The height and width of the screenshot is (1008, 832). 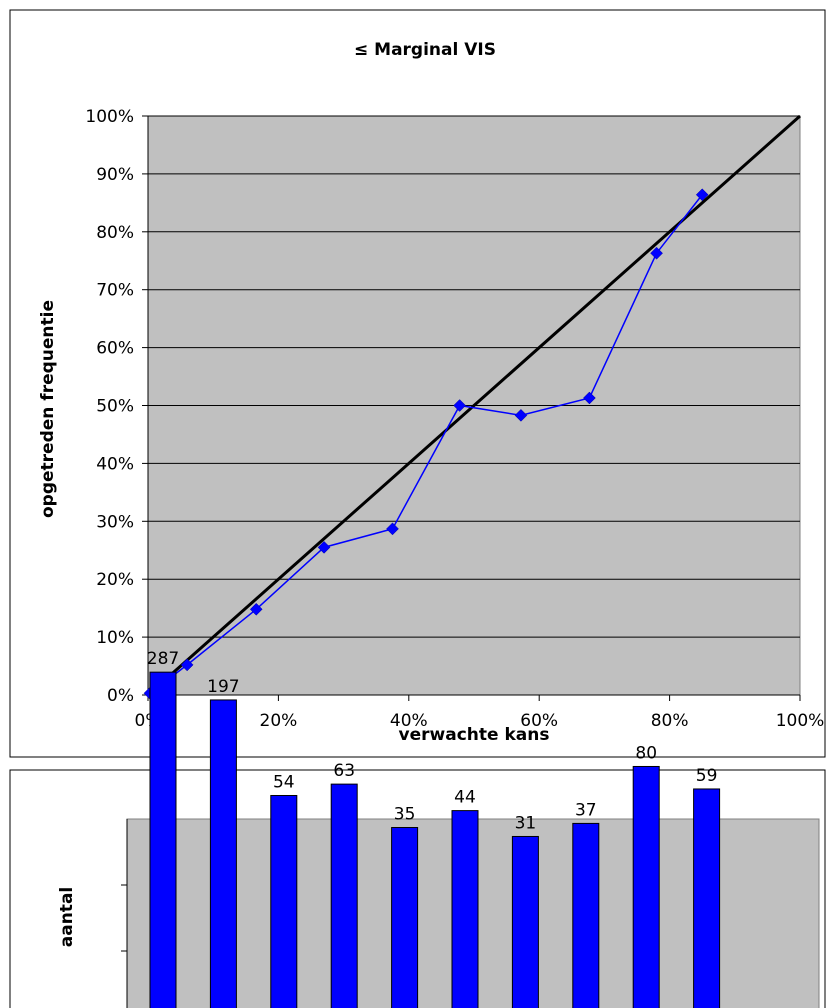 What do you see at coordinates (474, 735) in the screenshot?
I see `x-axis-label: verwachte kans` at bounding box center [474, 735].